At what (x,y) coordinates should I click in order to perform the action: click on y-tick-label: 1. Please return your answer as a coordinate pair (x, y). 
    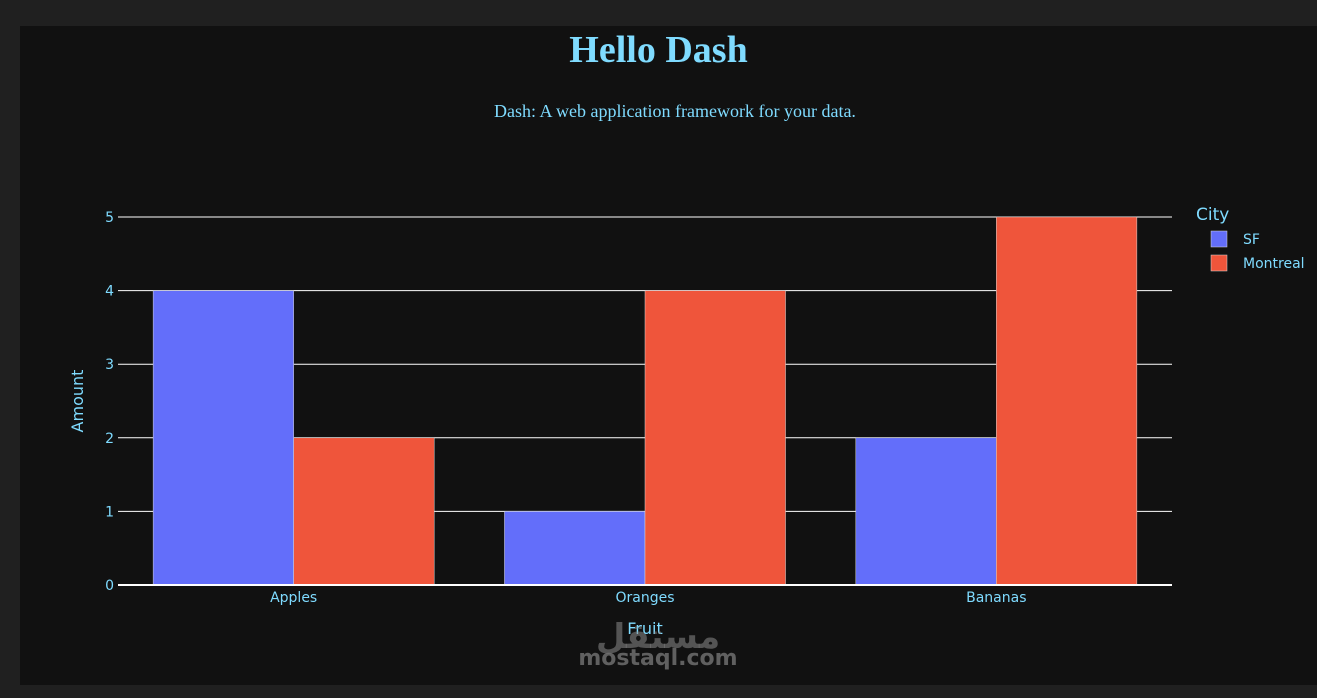
    Looking at the image, I should click on (109, 512).